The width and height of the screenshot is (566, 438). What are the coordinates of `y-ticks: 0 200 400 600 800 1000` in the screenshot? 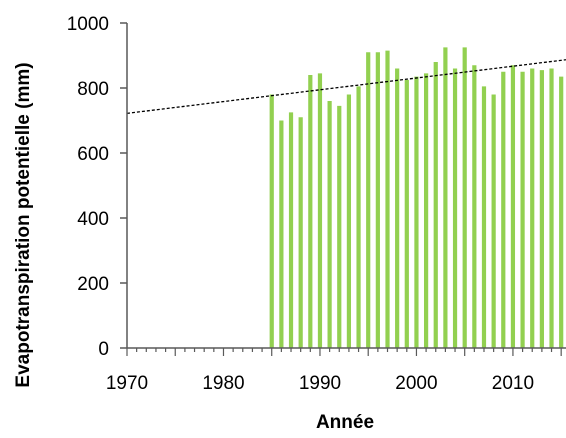 It's located at (97, 187).